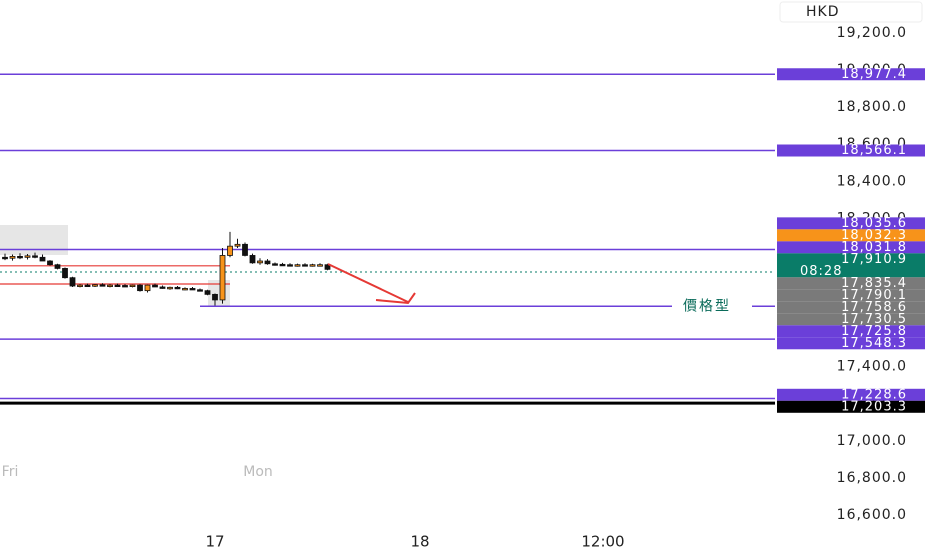 This screenshot has height=550, width=932. I want to click on date-label: 18, so click(419, 541).